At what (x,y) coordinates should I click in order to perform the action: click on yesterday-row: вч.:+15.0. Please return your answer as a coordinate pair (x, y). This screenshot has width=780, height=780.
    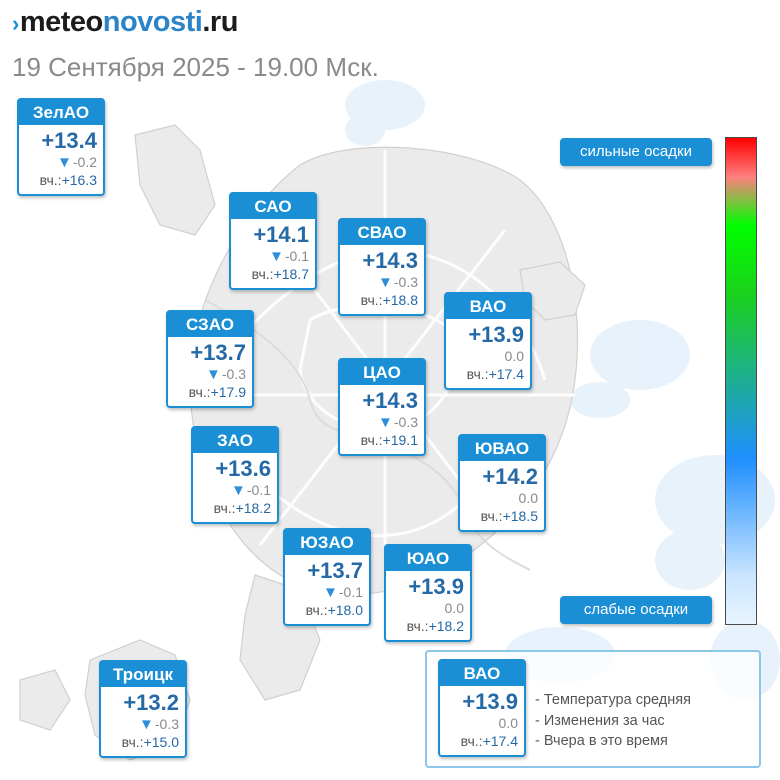
    Looking at the image, I should click on (143, 742).